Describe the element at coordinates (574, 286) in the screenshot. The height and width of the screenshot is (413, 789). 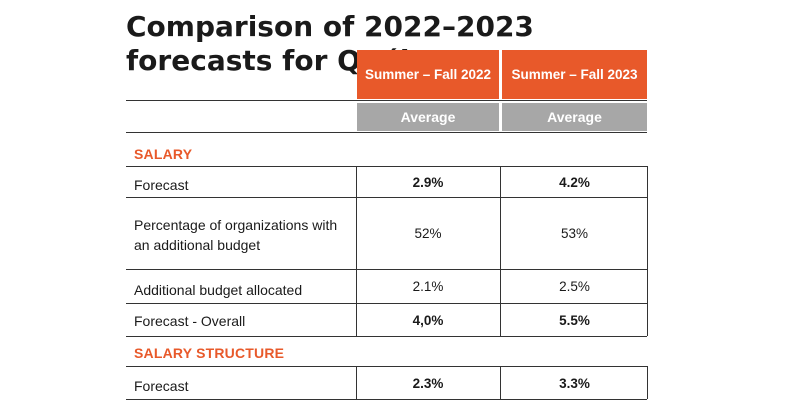
I see `value-additional-budget-allocated-2023: 2.5%` at that location.